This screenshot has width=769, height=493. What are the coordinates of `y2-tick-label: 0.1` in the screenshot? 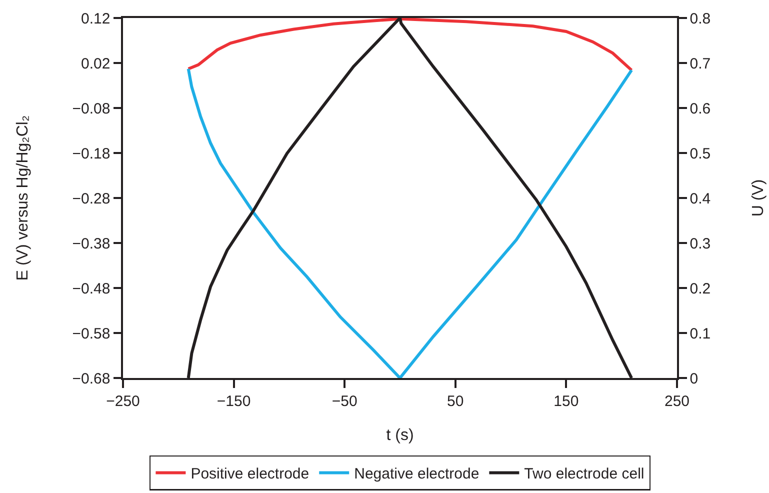 It's located at (700, 333).